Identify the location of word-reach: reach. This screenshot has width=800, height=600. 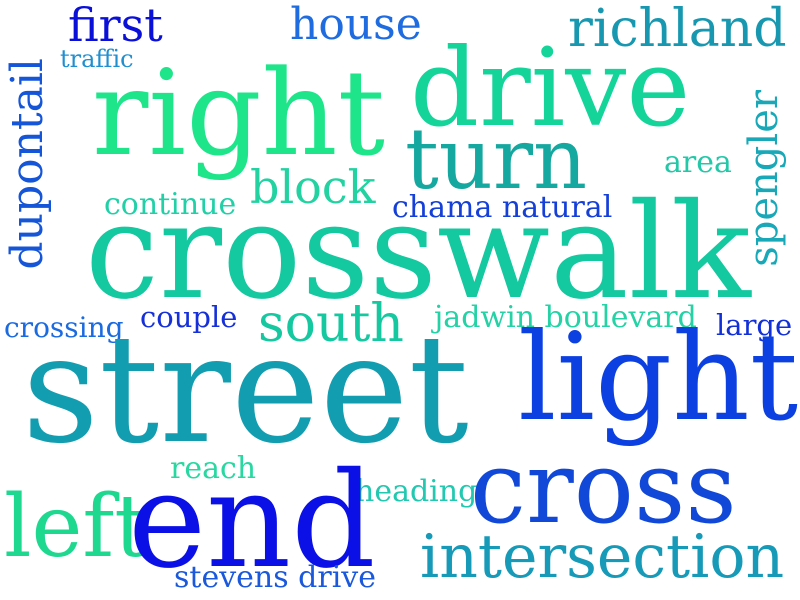
(213, 468).